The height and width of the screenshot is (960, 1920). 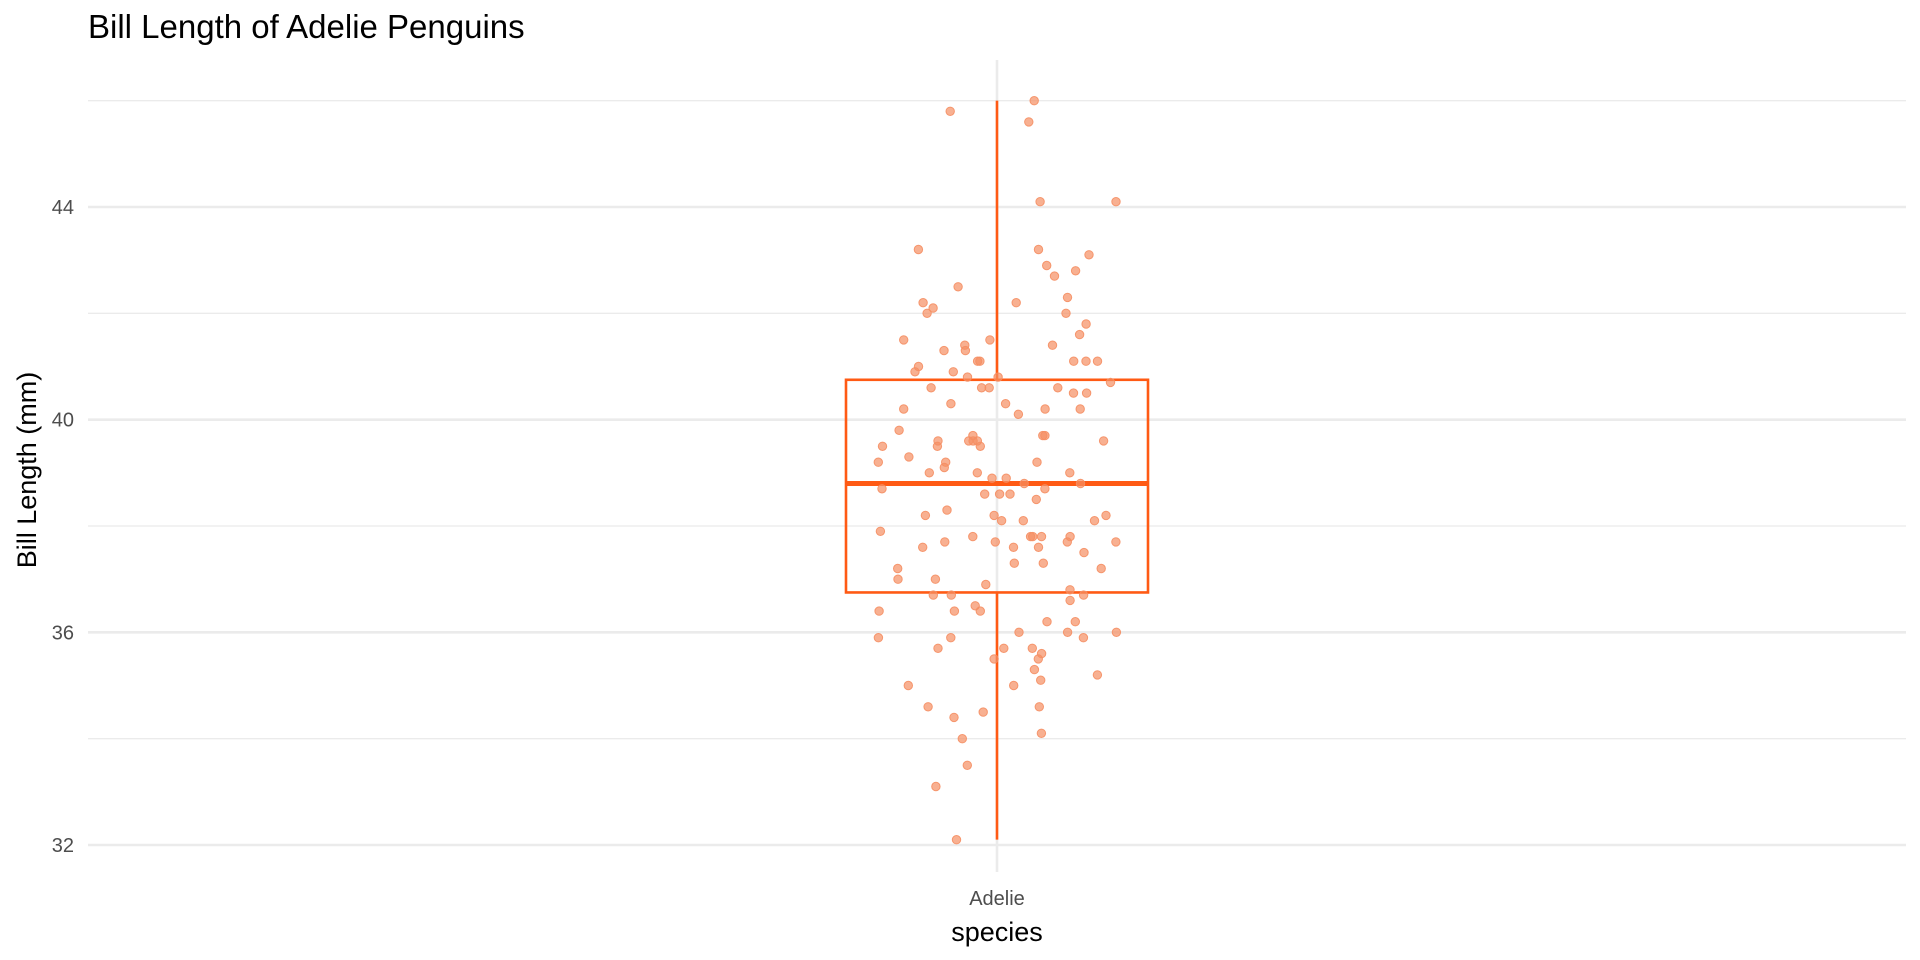 What do you see at coordinates (27, 470) in the screenshot?
I see `y-axis-title: Bill Length (mm)` at bounding box center [27, 470].